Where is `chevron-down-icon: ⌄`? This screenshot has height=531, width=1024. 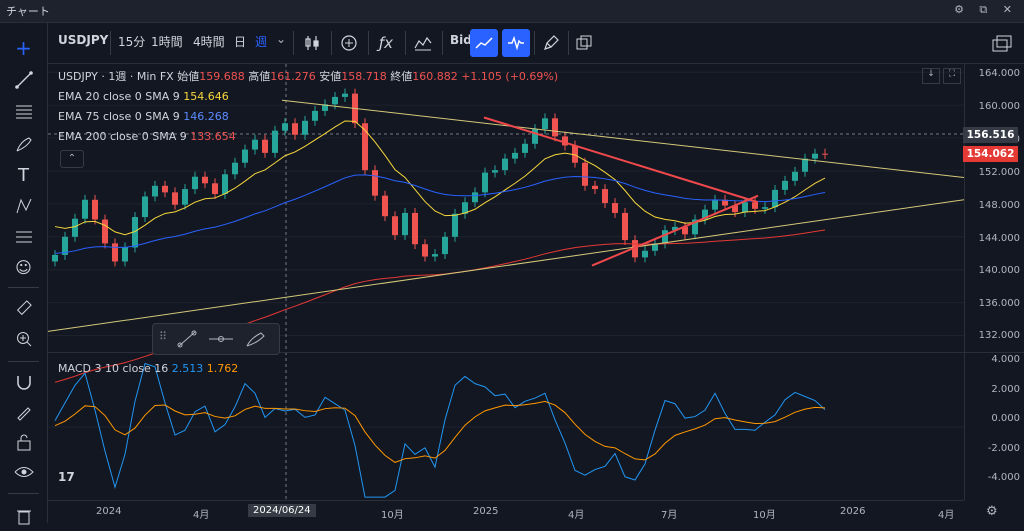 chevron-down-icon: ⌄ is located at coordinates (281, 39).